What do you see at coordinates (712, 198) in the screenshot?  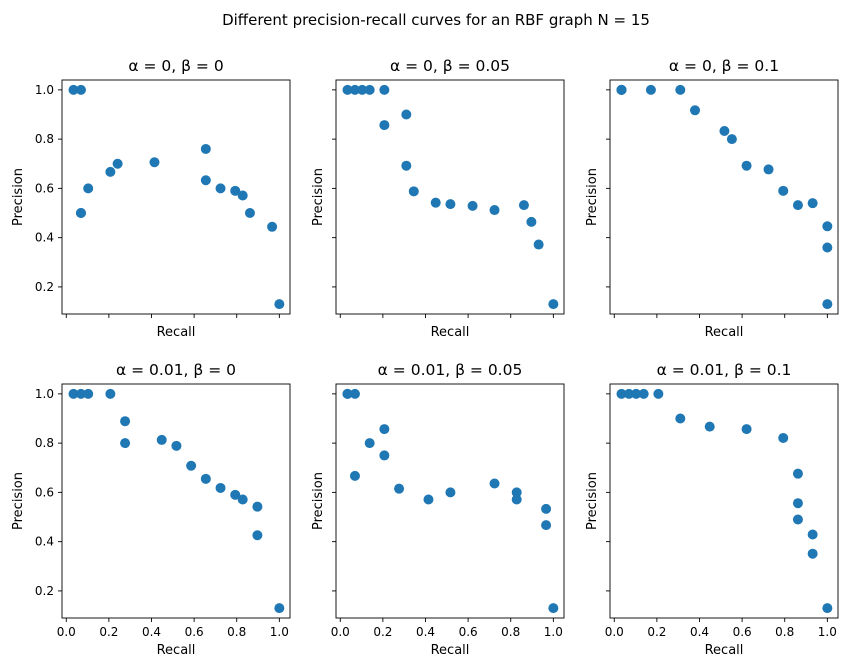 I see `subplot-3: α = 0, β = 0.1 Recall Precision` at bounding box center [712, 198].